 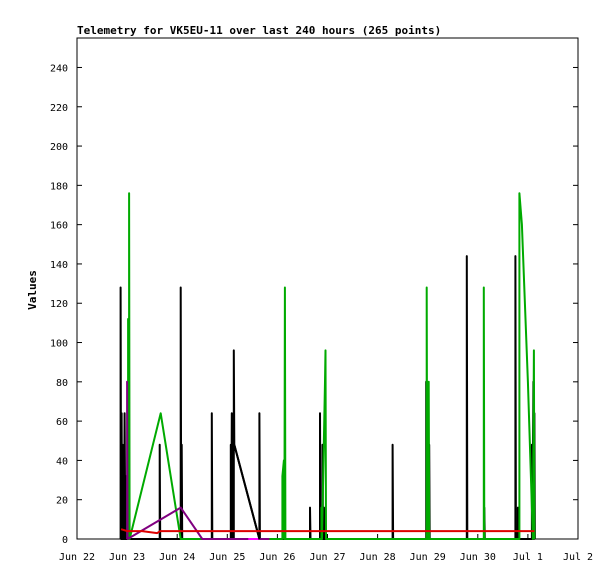 I want to click on y-tick-label: 80, so click(x=62, y=383).